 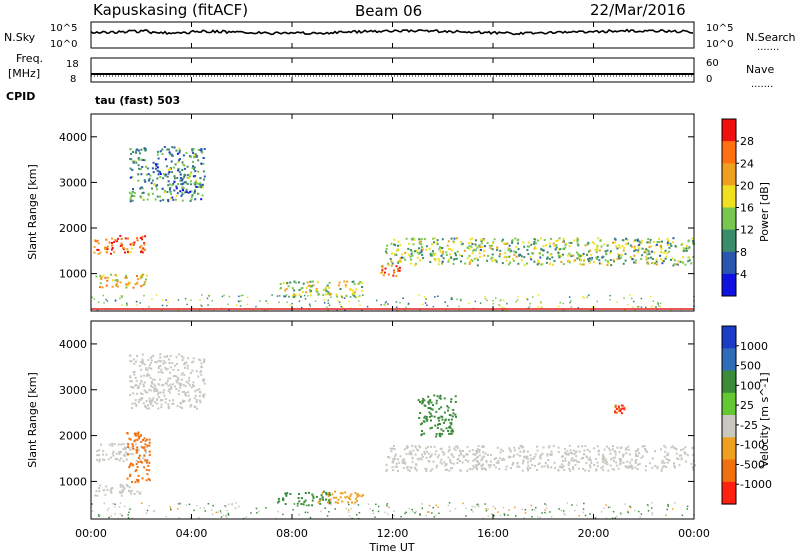 What do you see at coordinates (493, 533) in the screenshot?
I see `x-tick-label: 16:00` at bounding box center [493, 533].